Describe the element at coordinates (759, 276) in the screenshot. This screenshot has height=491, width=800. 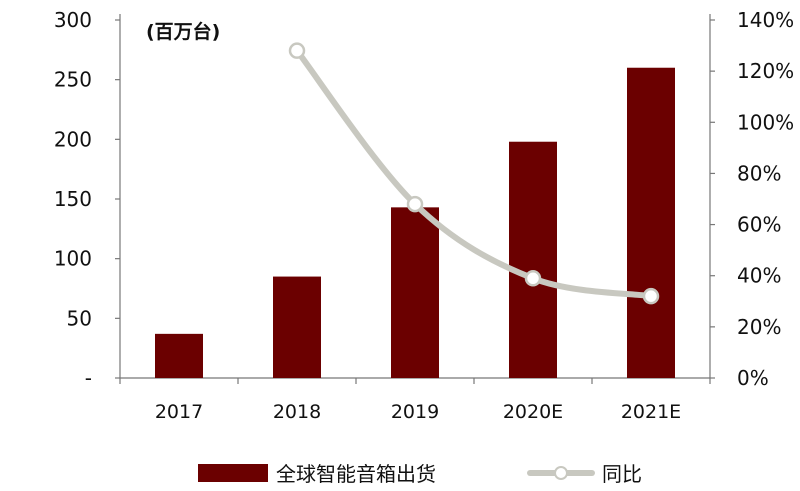
I see `y-right-tick-label: 40%` at that location.